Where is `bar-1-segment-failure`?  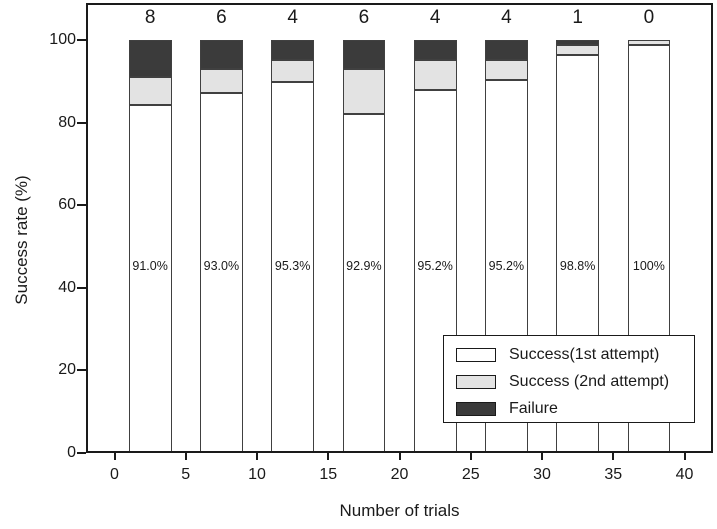
bar-1-segment-failure is located at coordinates (150, 59).